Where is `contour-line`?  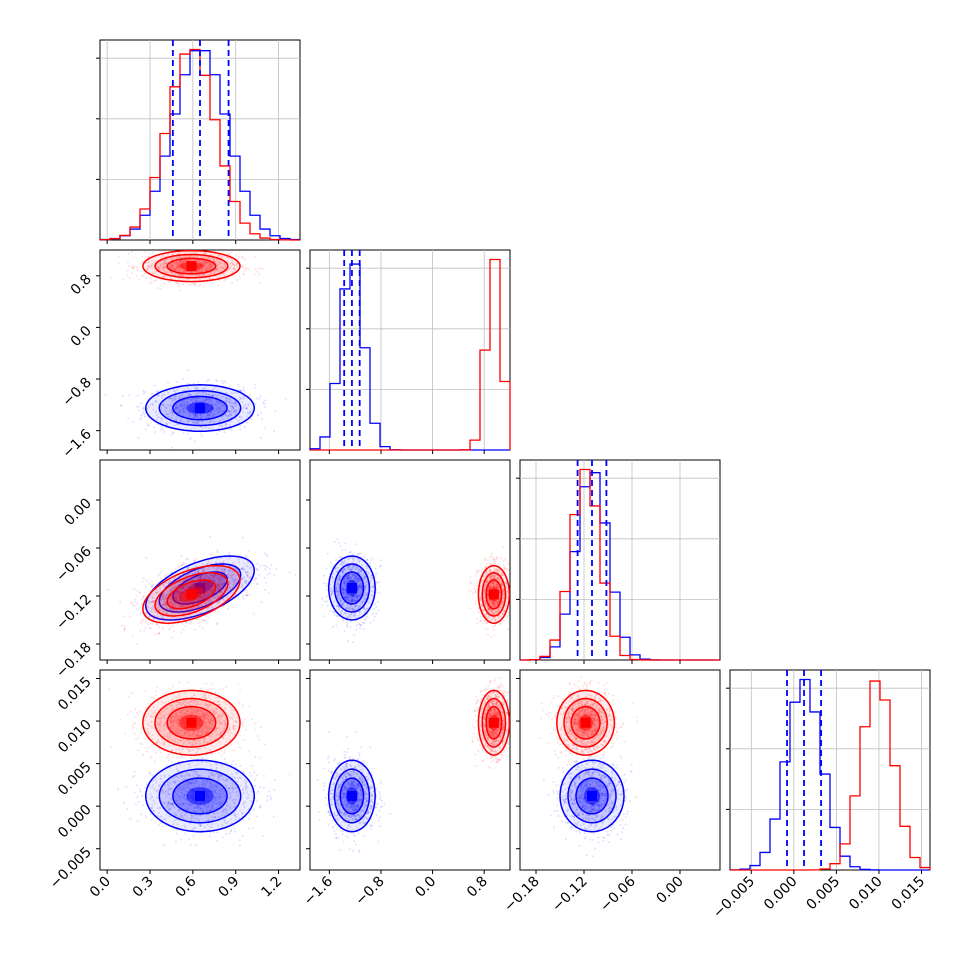 contour-line is located at coordinates (200, 588).